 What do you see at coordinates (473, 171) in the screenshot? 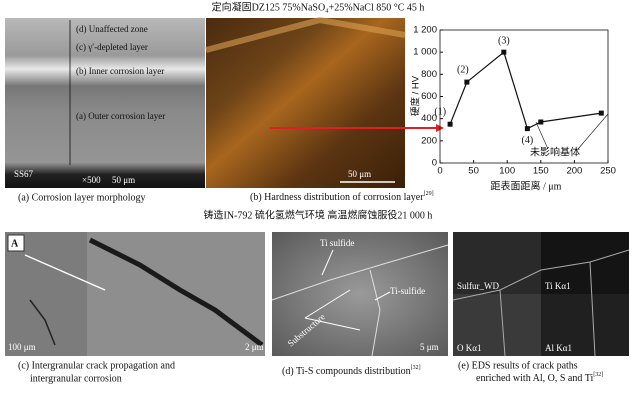
I see `x-tick-label: 50` at bounding box center [473, 171].